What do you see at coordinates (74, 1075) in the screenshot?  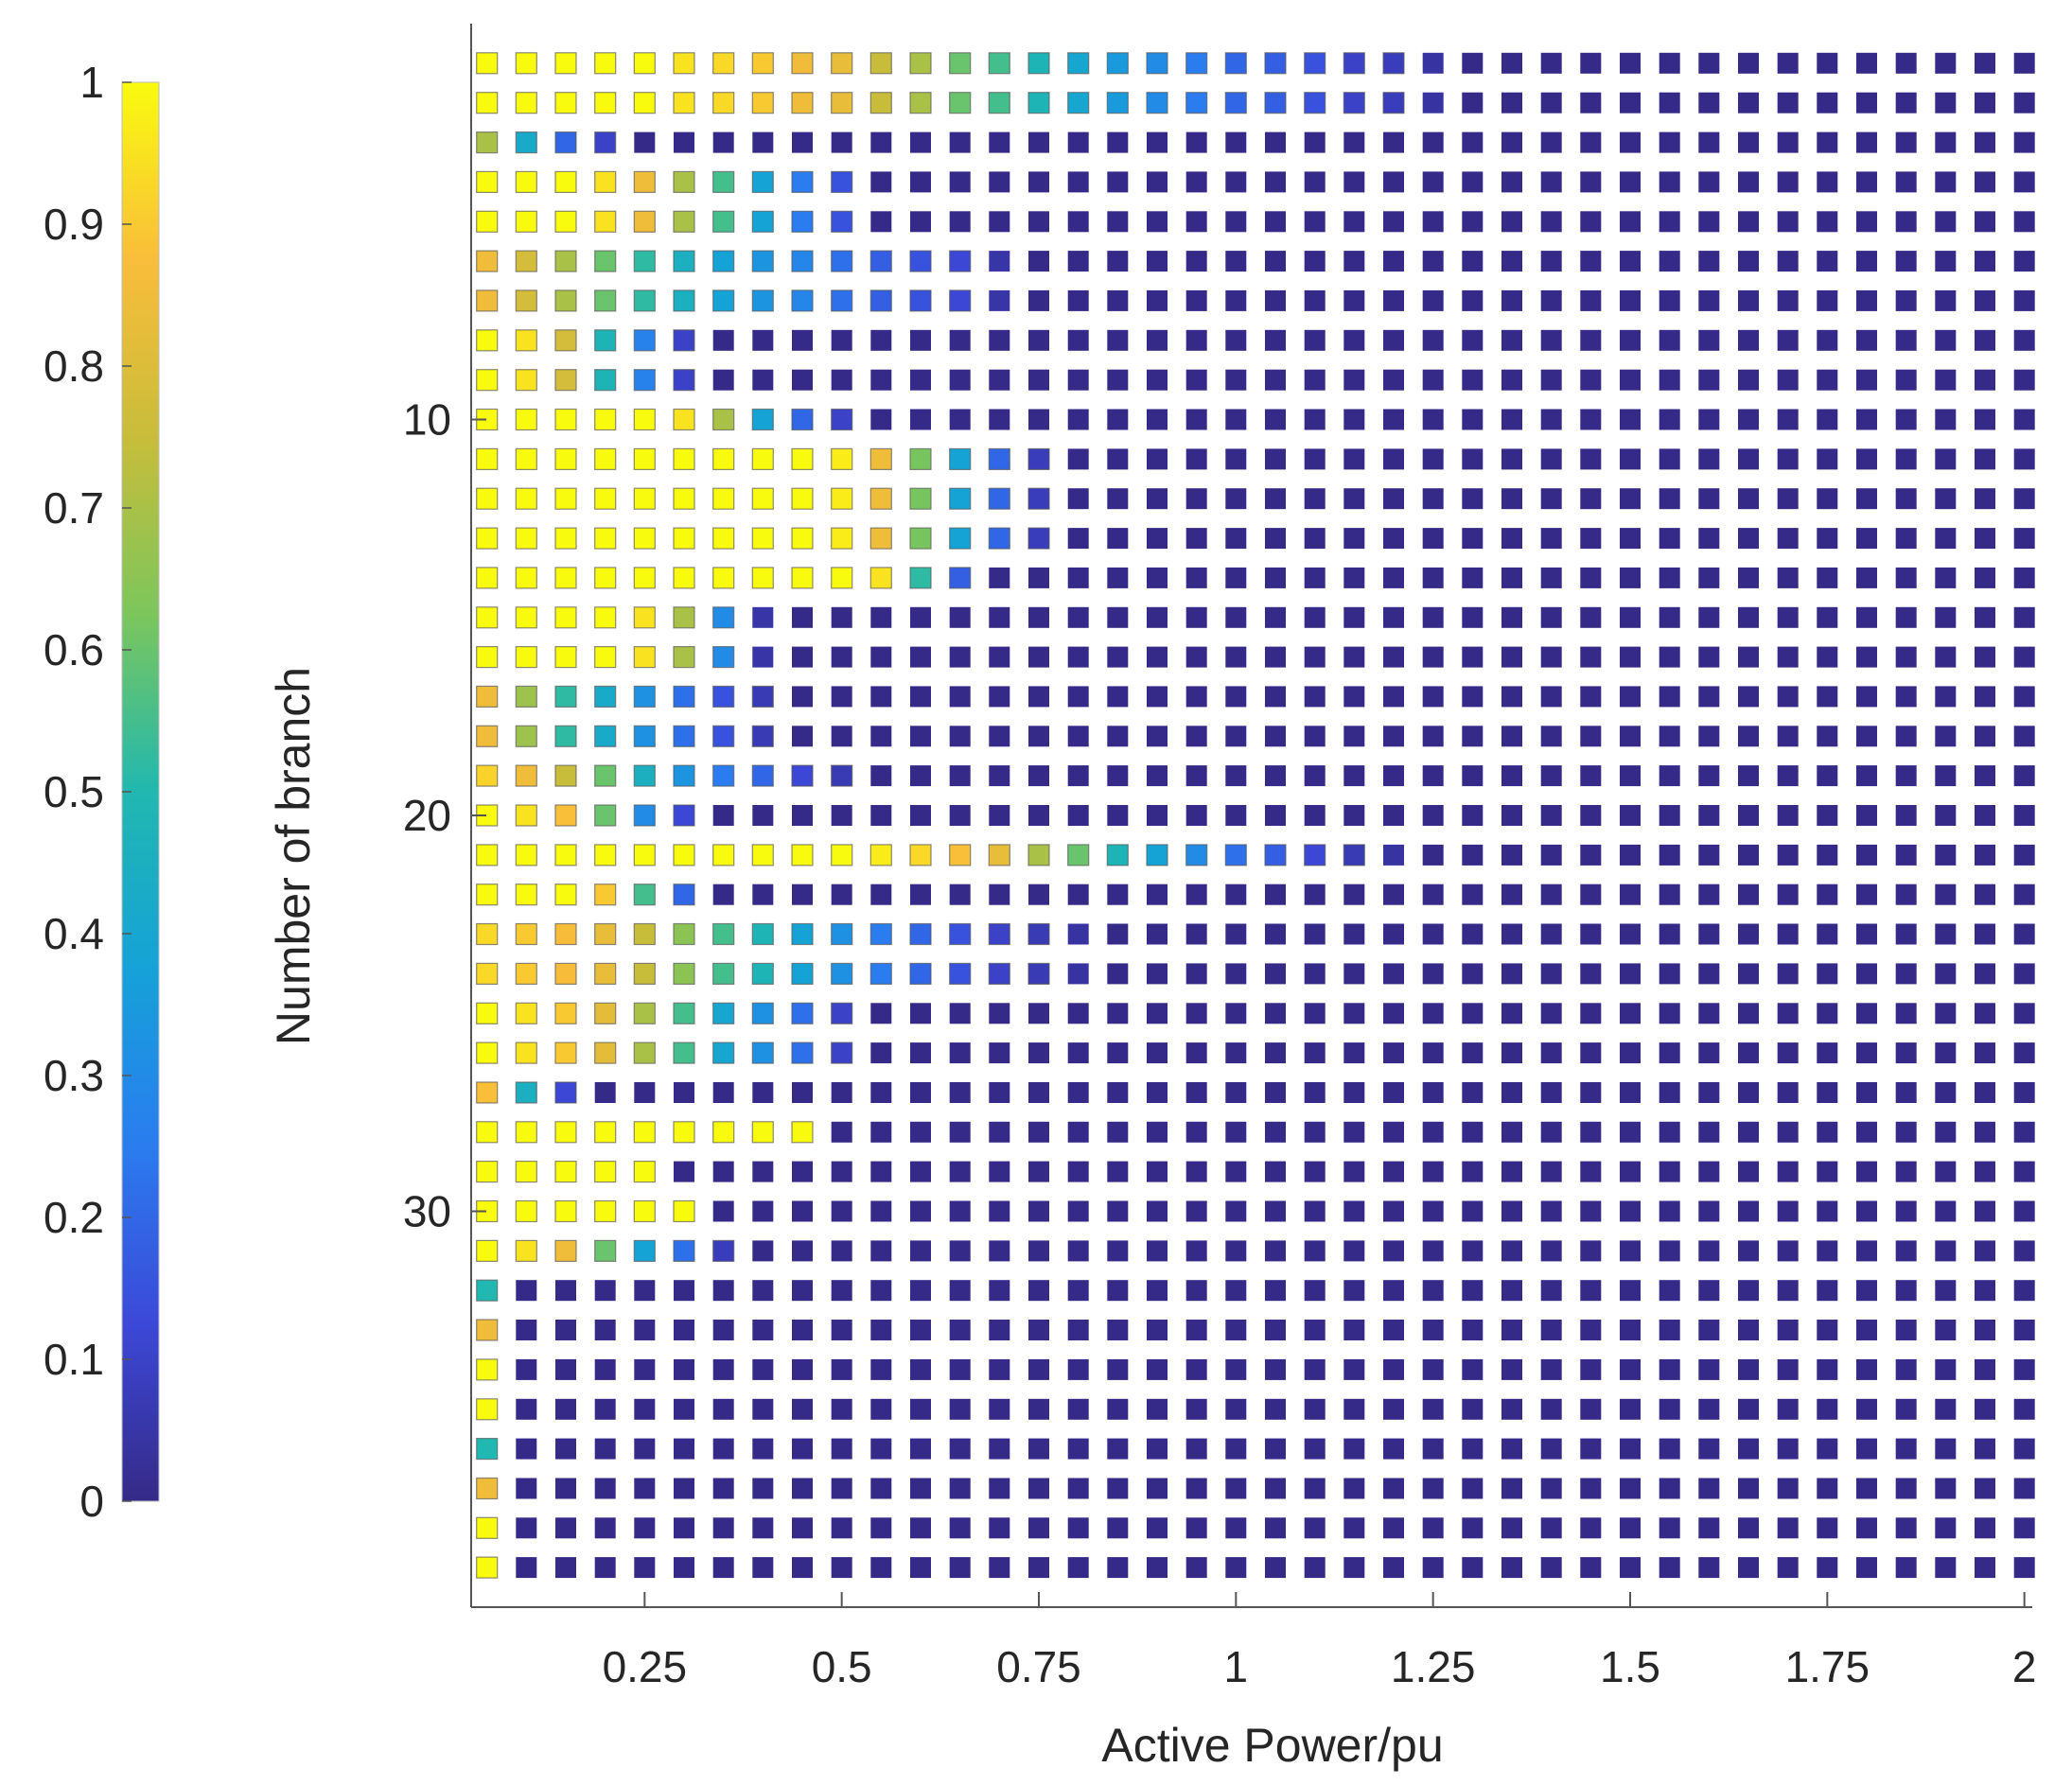 I see `colorbar-tick-label: 0.3` at bounding box center [74, 1075].